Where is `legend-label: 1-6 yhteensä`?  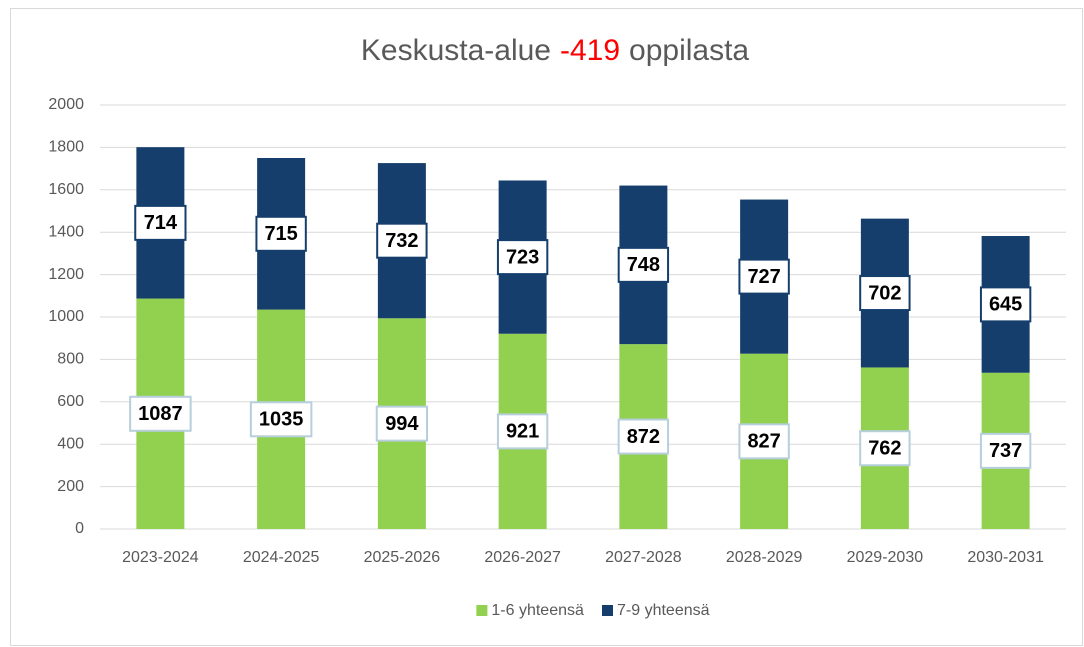 legend-label: 1-6 yhteensä is located at coordinates (537, 610).